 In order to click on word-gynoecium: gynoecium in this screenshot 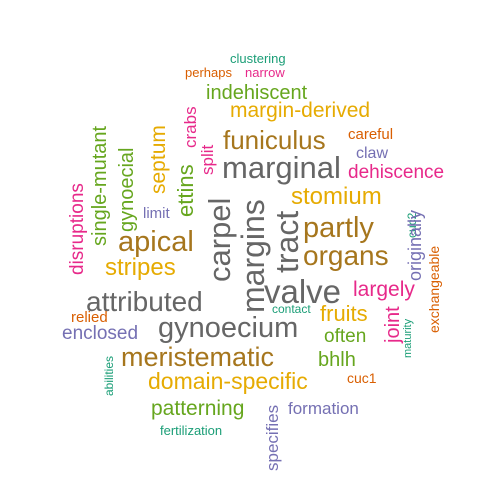, I will do `click(228, 328)`.